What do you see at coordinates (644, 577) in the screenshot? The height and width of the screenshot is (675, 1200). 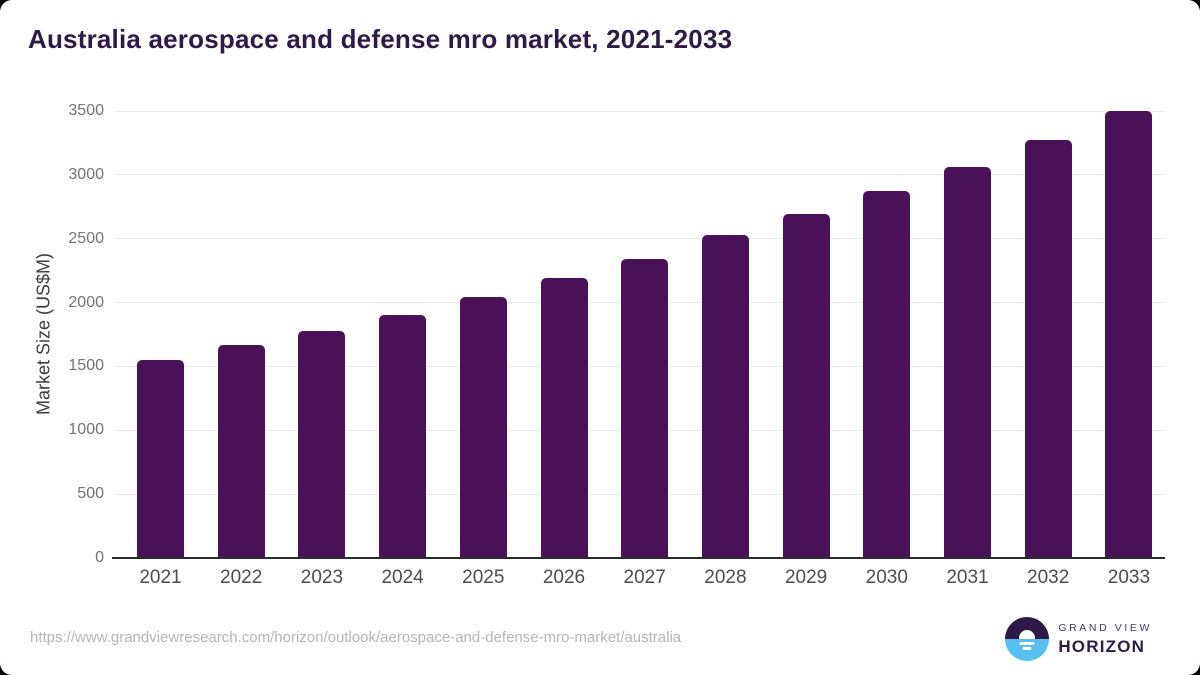 I see `x-tick-label-2027: 2027` at bounding box center [644, 577].